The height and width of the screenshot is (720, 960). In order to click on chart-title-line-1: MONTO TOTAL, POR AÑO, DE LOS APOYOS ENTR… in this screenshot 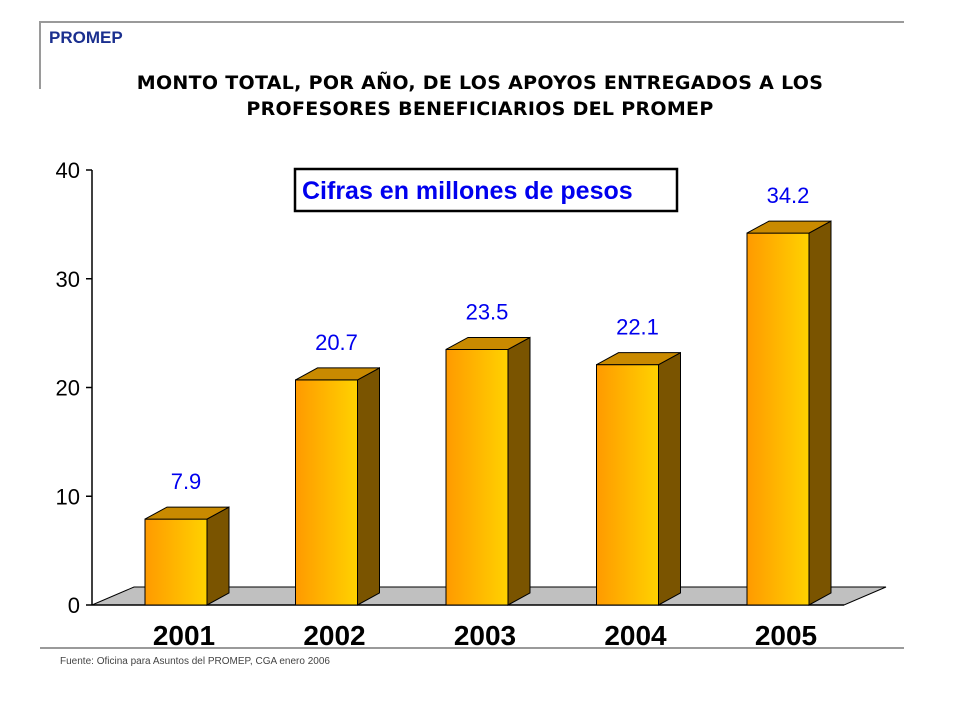, I will do `click(480, 83)`.